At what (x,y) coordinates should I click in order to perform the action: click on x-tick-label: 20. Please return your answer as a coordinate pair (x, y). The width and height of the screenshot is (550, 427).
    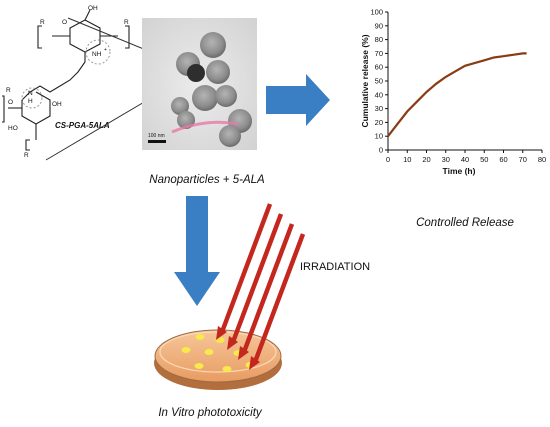
    Looking at the image, I should click on (426, 159).